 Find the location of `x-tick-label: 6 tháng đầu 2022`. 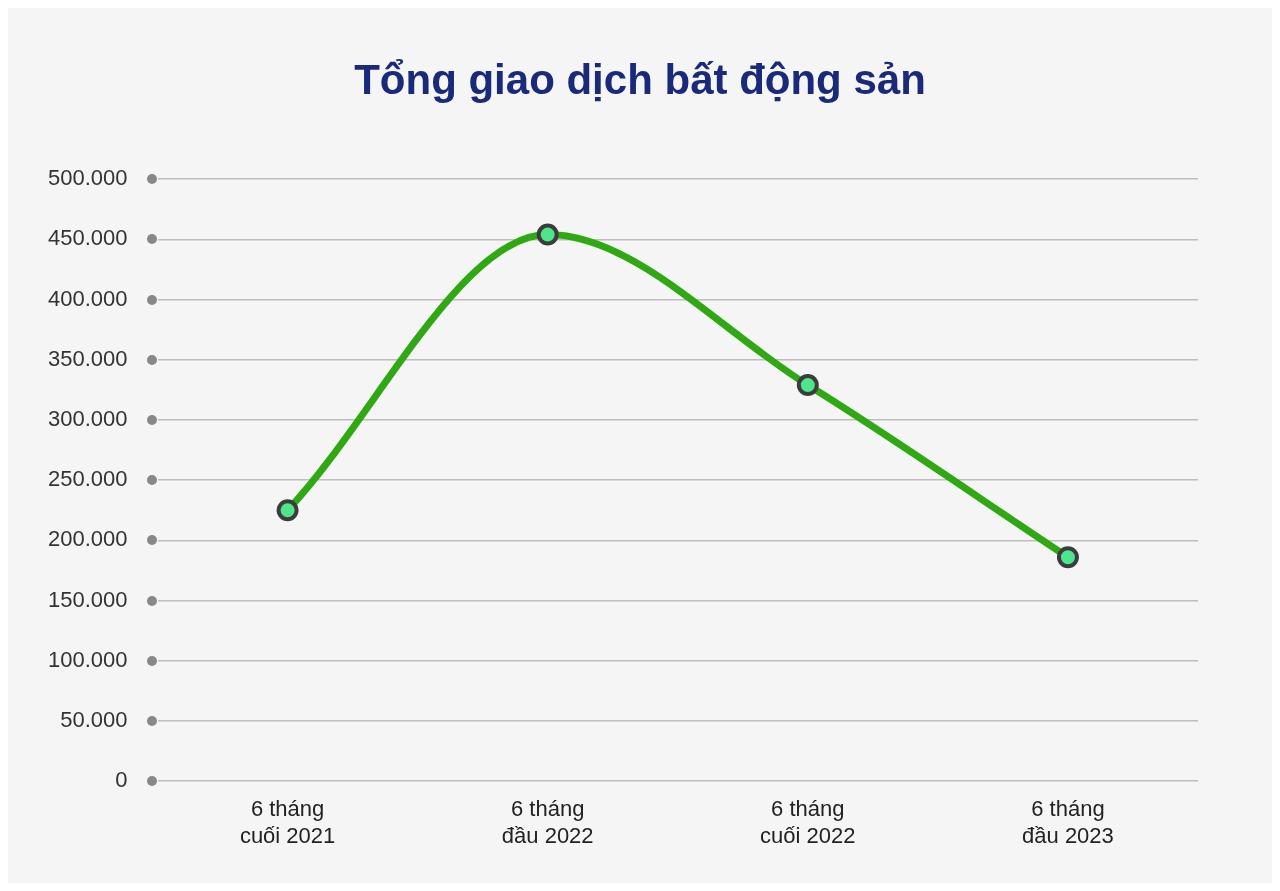

x-tick-label: 6 tháng đầu 2022 is located at coordinates (547, 822).